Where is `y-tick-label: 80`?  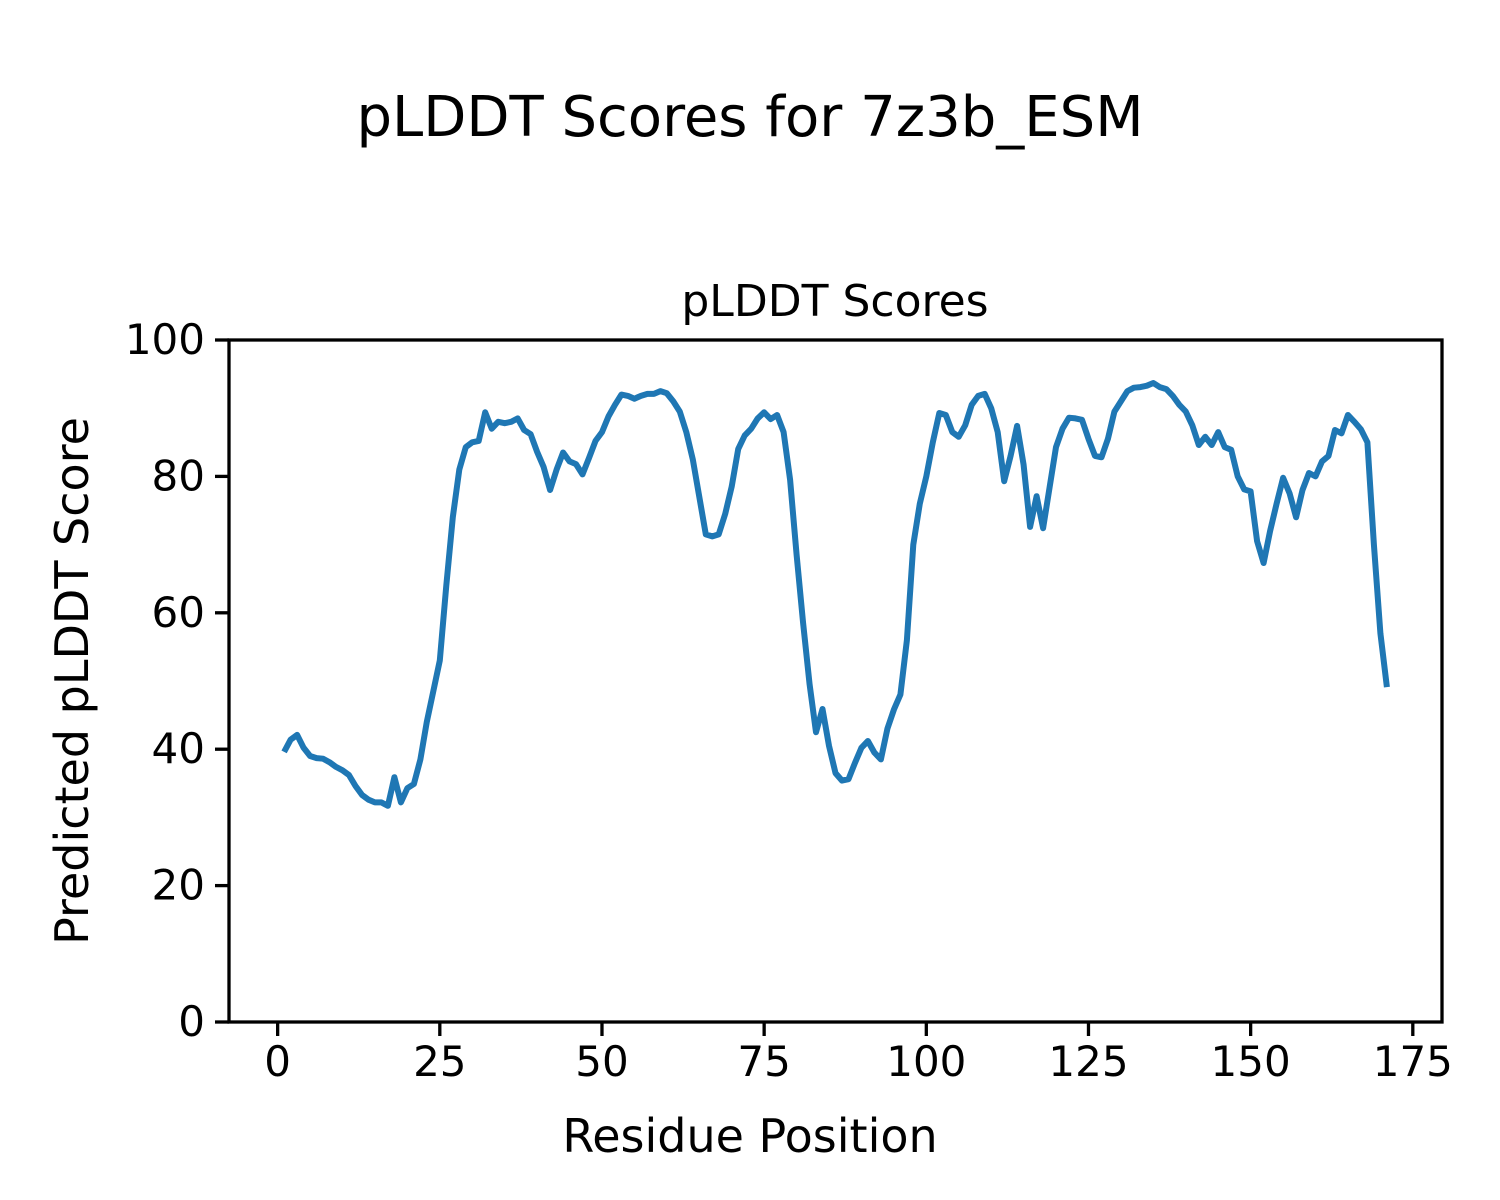 y-tick-label: 80 is located at coordinates (178, 475).